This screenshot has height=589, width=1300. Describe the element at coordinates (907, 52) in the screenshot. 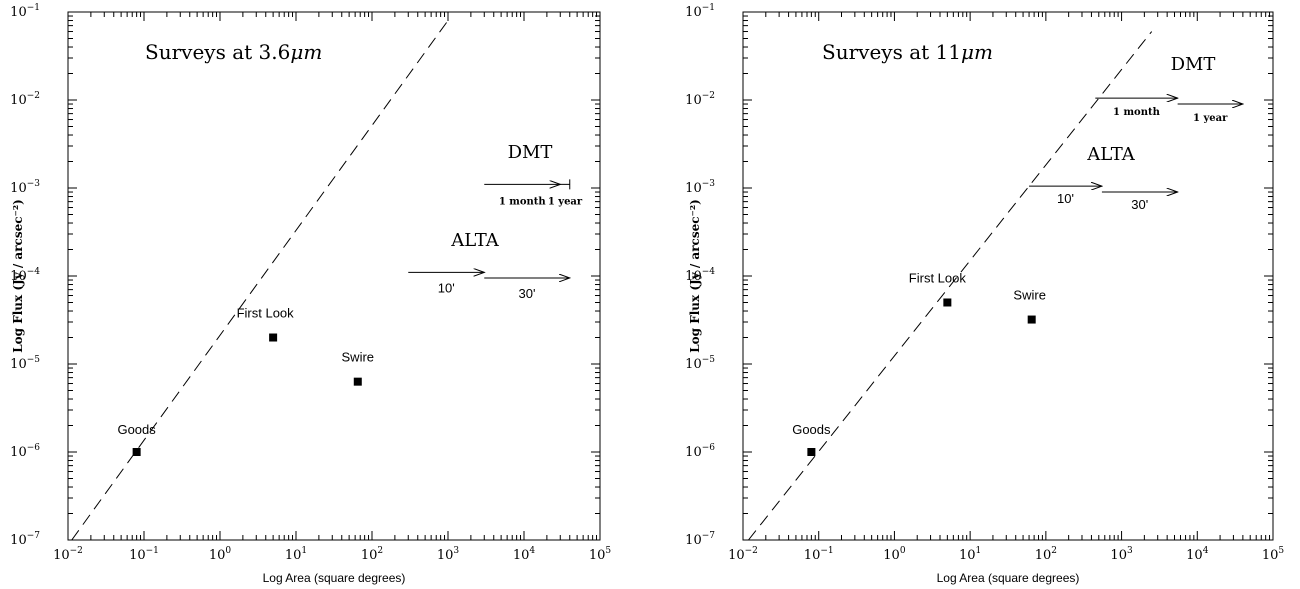

I see `chart-title: Surveys at 11μm` at that location.